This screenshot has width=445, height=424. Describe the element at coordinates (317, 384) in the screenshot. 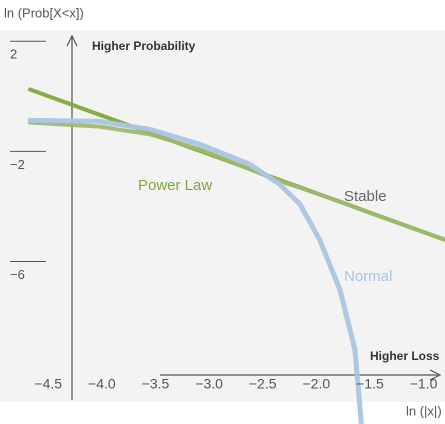

I see `x-tick-label: −2.0` at that location.